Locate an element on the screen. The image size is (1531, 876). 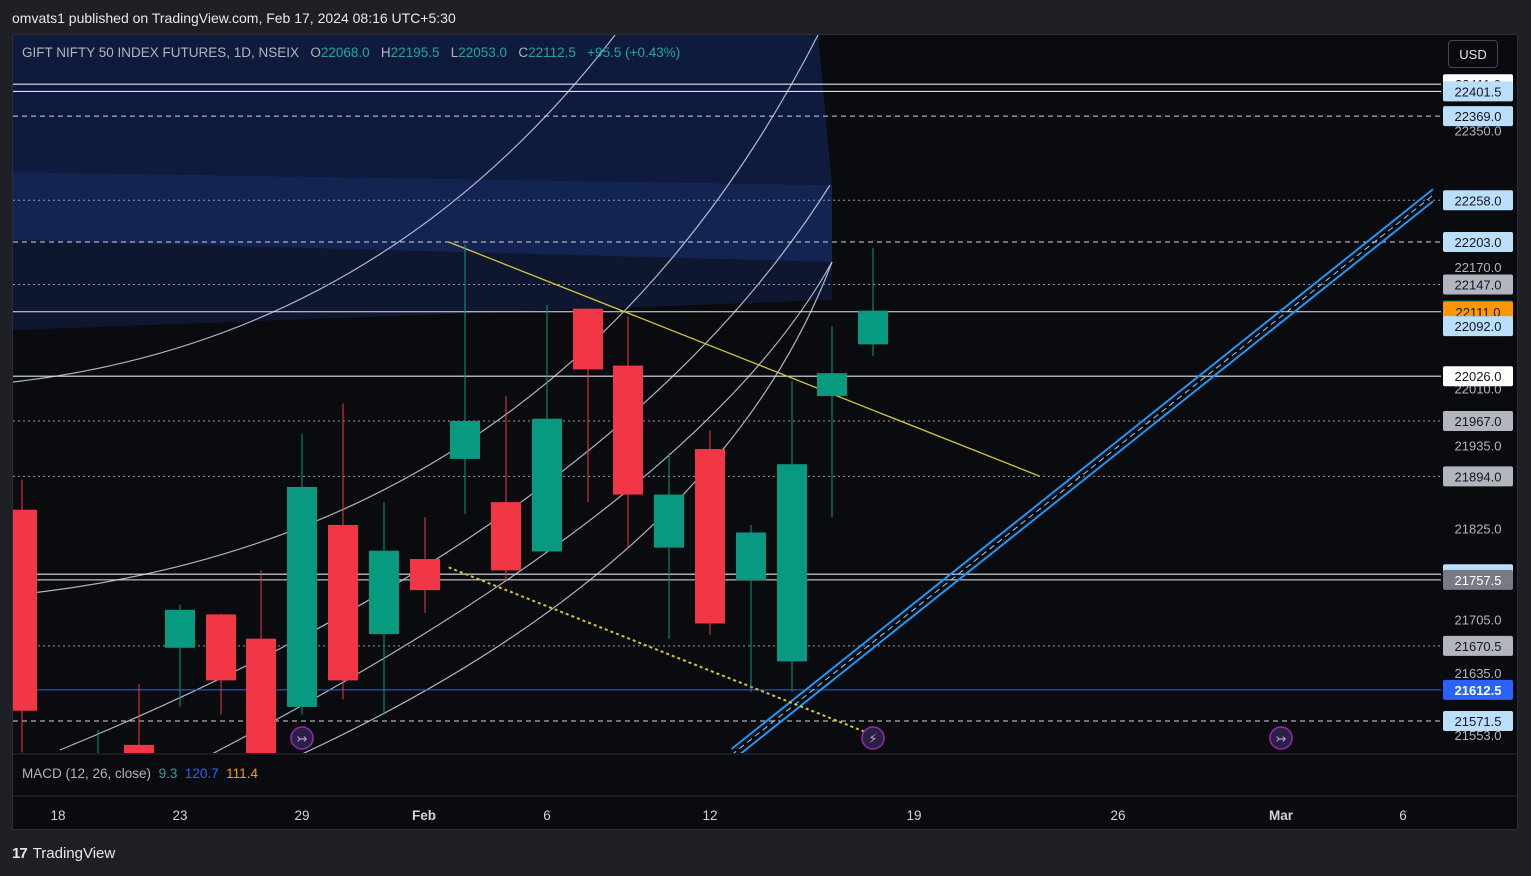
dividend-event-icon: ↣ is located at coordinates (302, 738).